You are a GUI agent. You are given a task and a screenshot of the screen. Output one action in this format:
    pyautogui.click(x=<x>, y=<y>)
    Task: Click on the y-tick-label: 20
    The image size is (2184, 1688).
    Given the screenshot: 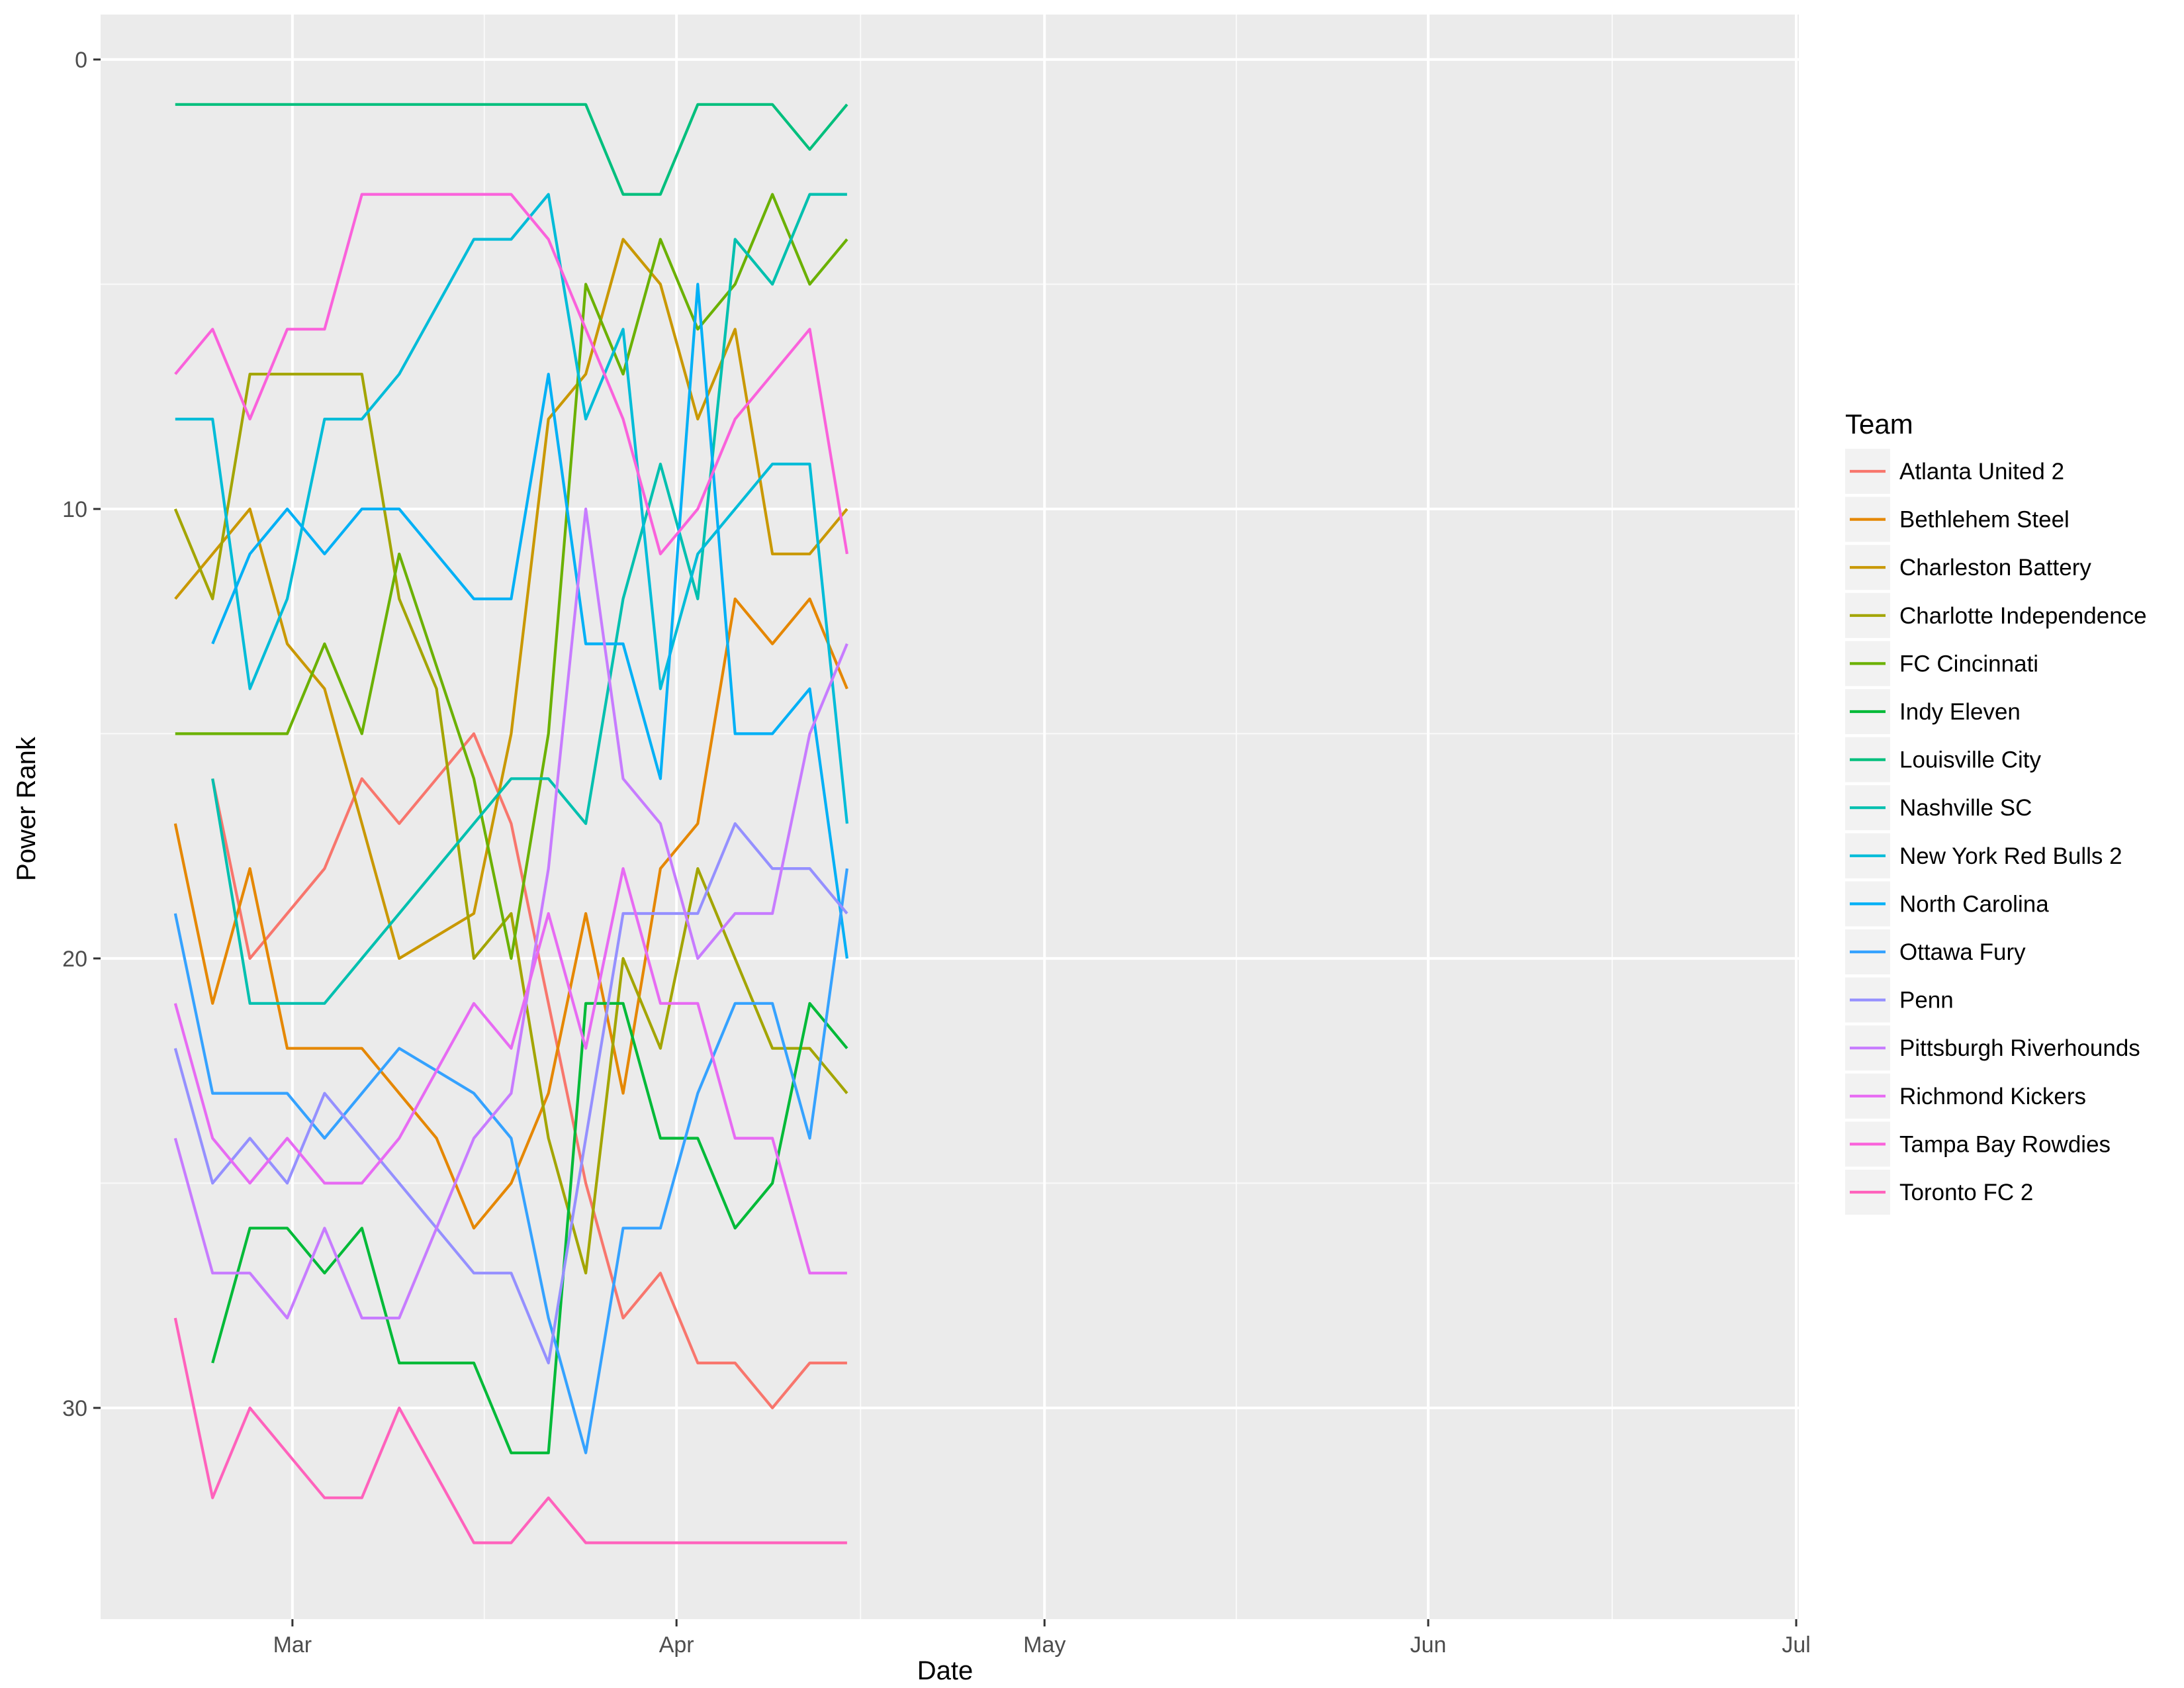 What is the action you would take?
    pyautogui.click(x=74, y=959)
    